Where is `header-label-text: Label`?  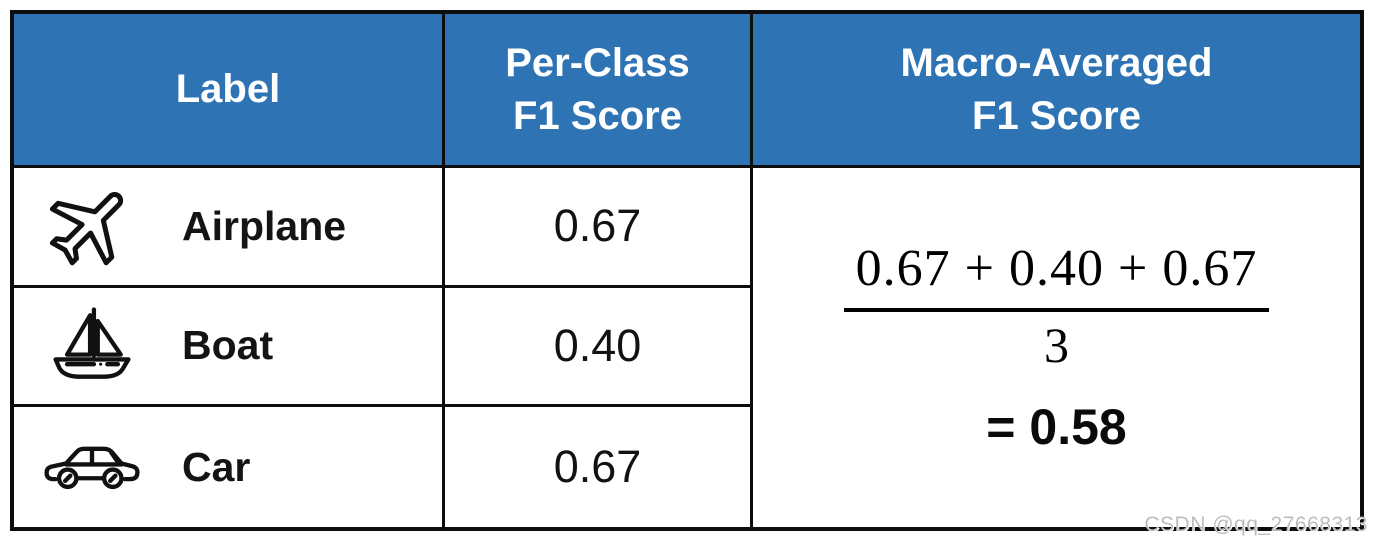
header-label-text: Label is located at coordinates (228, 89).